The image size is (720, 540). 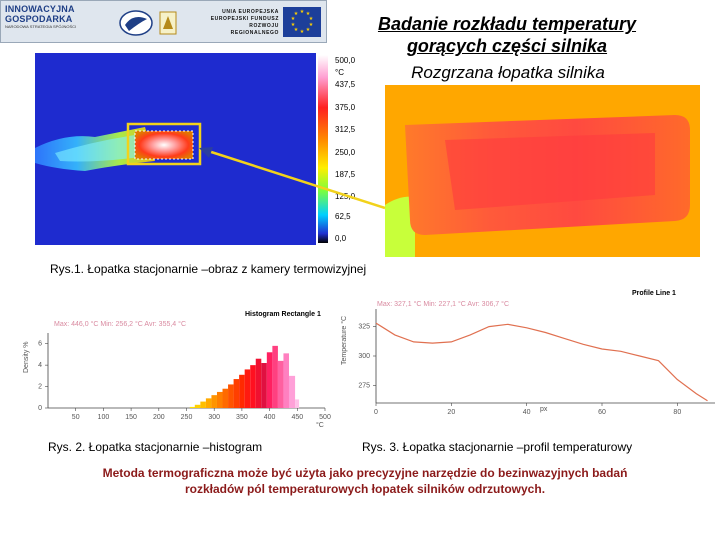 I want to click on scale-label: 187,5, so click(x=345, y=174).